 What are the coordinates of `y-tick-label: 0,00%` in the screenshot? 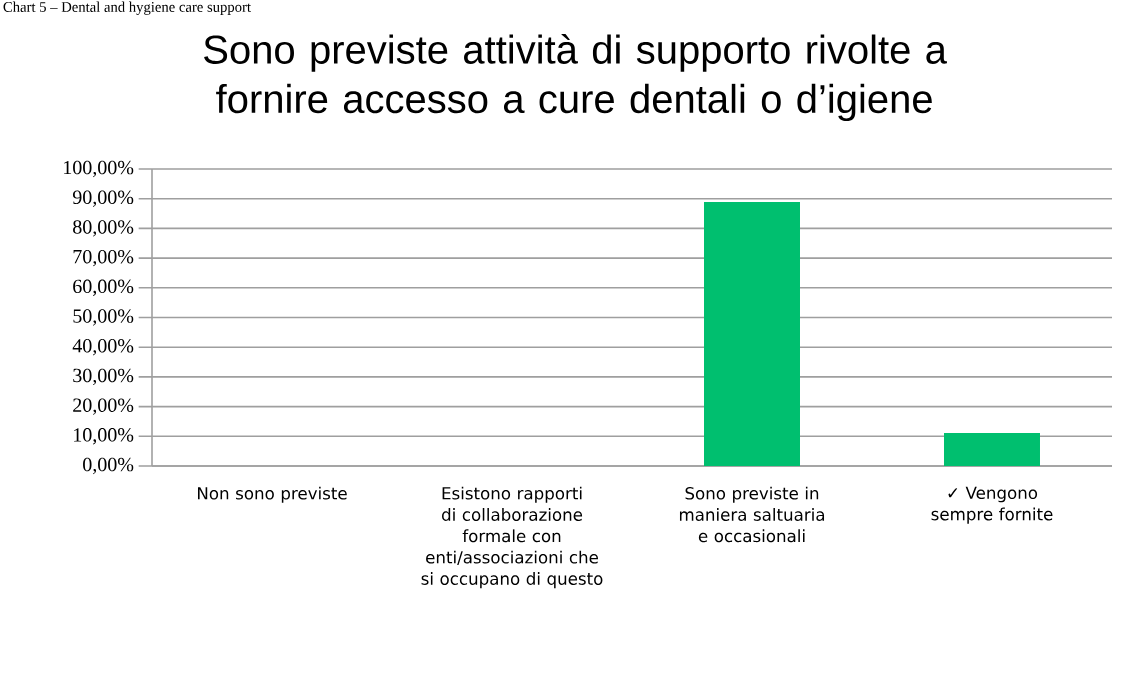 It's located at (108, 466).